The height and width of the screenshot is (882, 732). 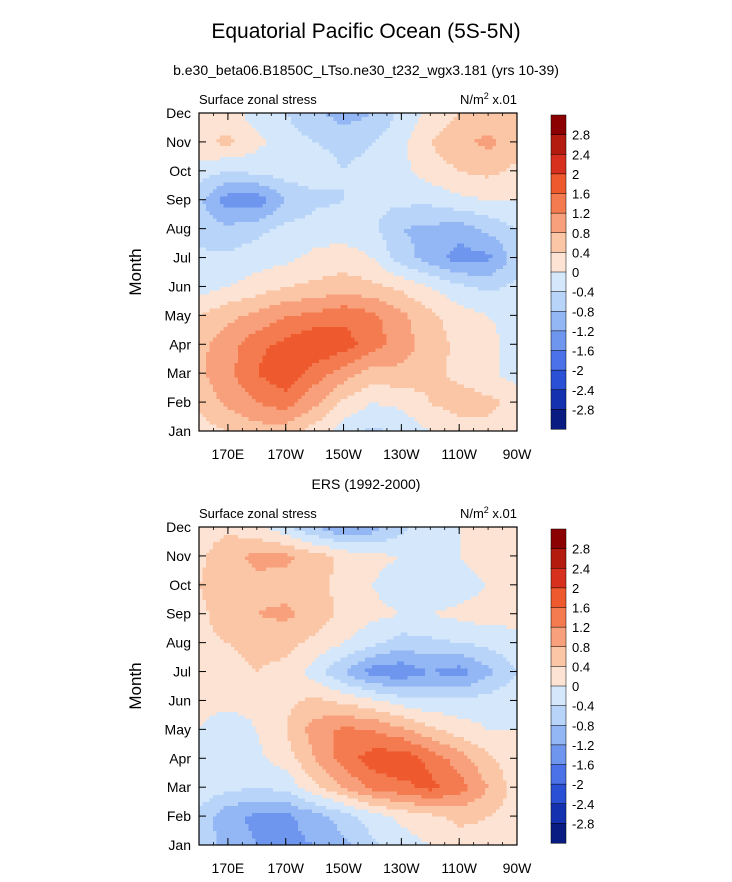 What do you see at coordinates (575, 588) in the screenshot?
I see `colorbar-label: 2` at bounding box center [575, 588].